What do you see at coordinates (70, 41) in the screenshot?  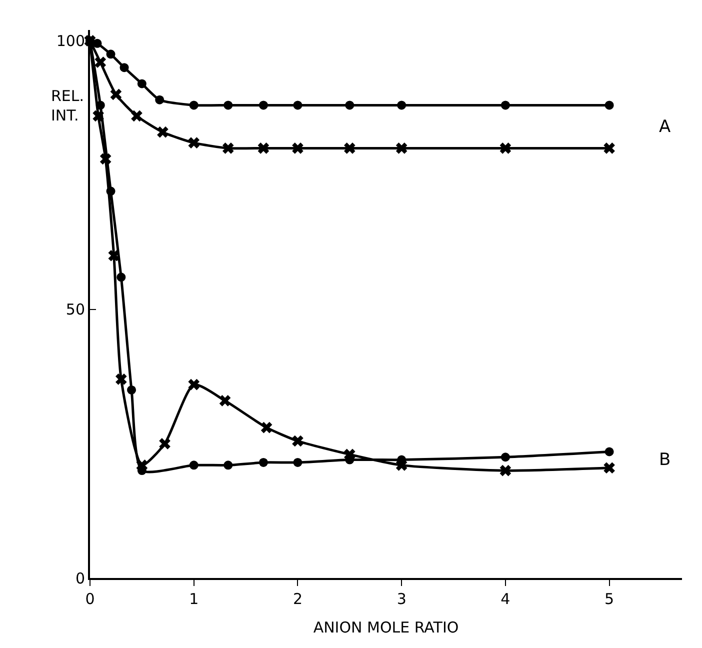 I see `y-tick-label: 100` at bounding box center [70, 41].